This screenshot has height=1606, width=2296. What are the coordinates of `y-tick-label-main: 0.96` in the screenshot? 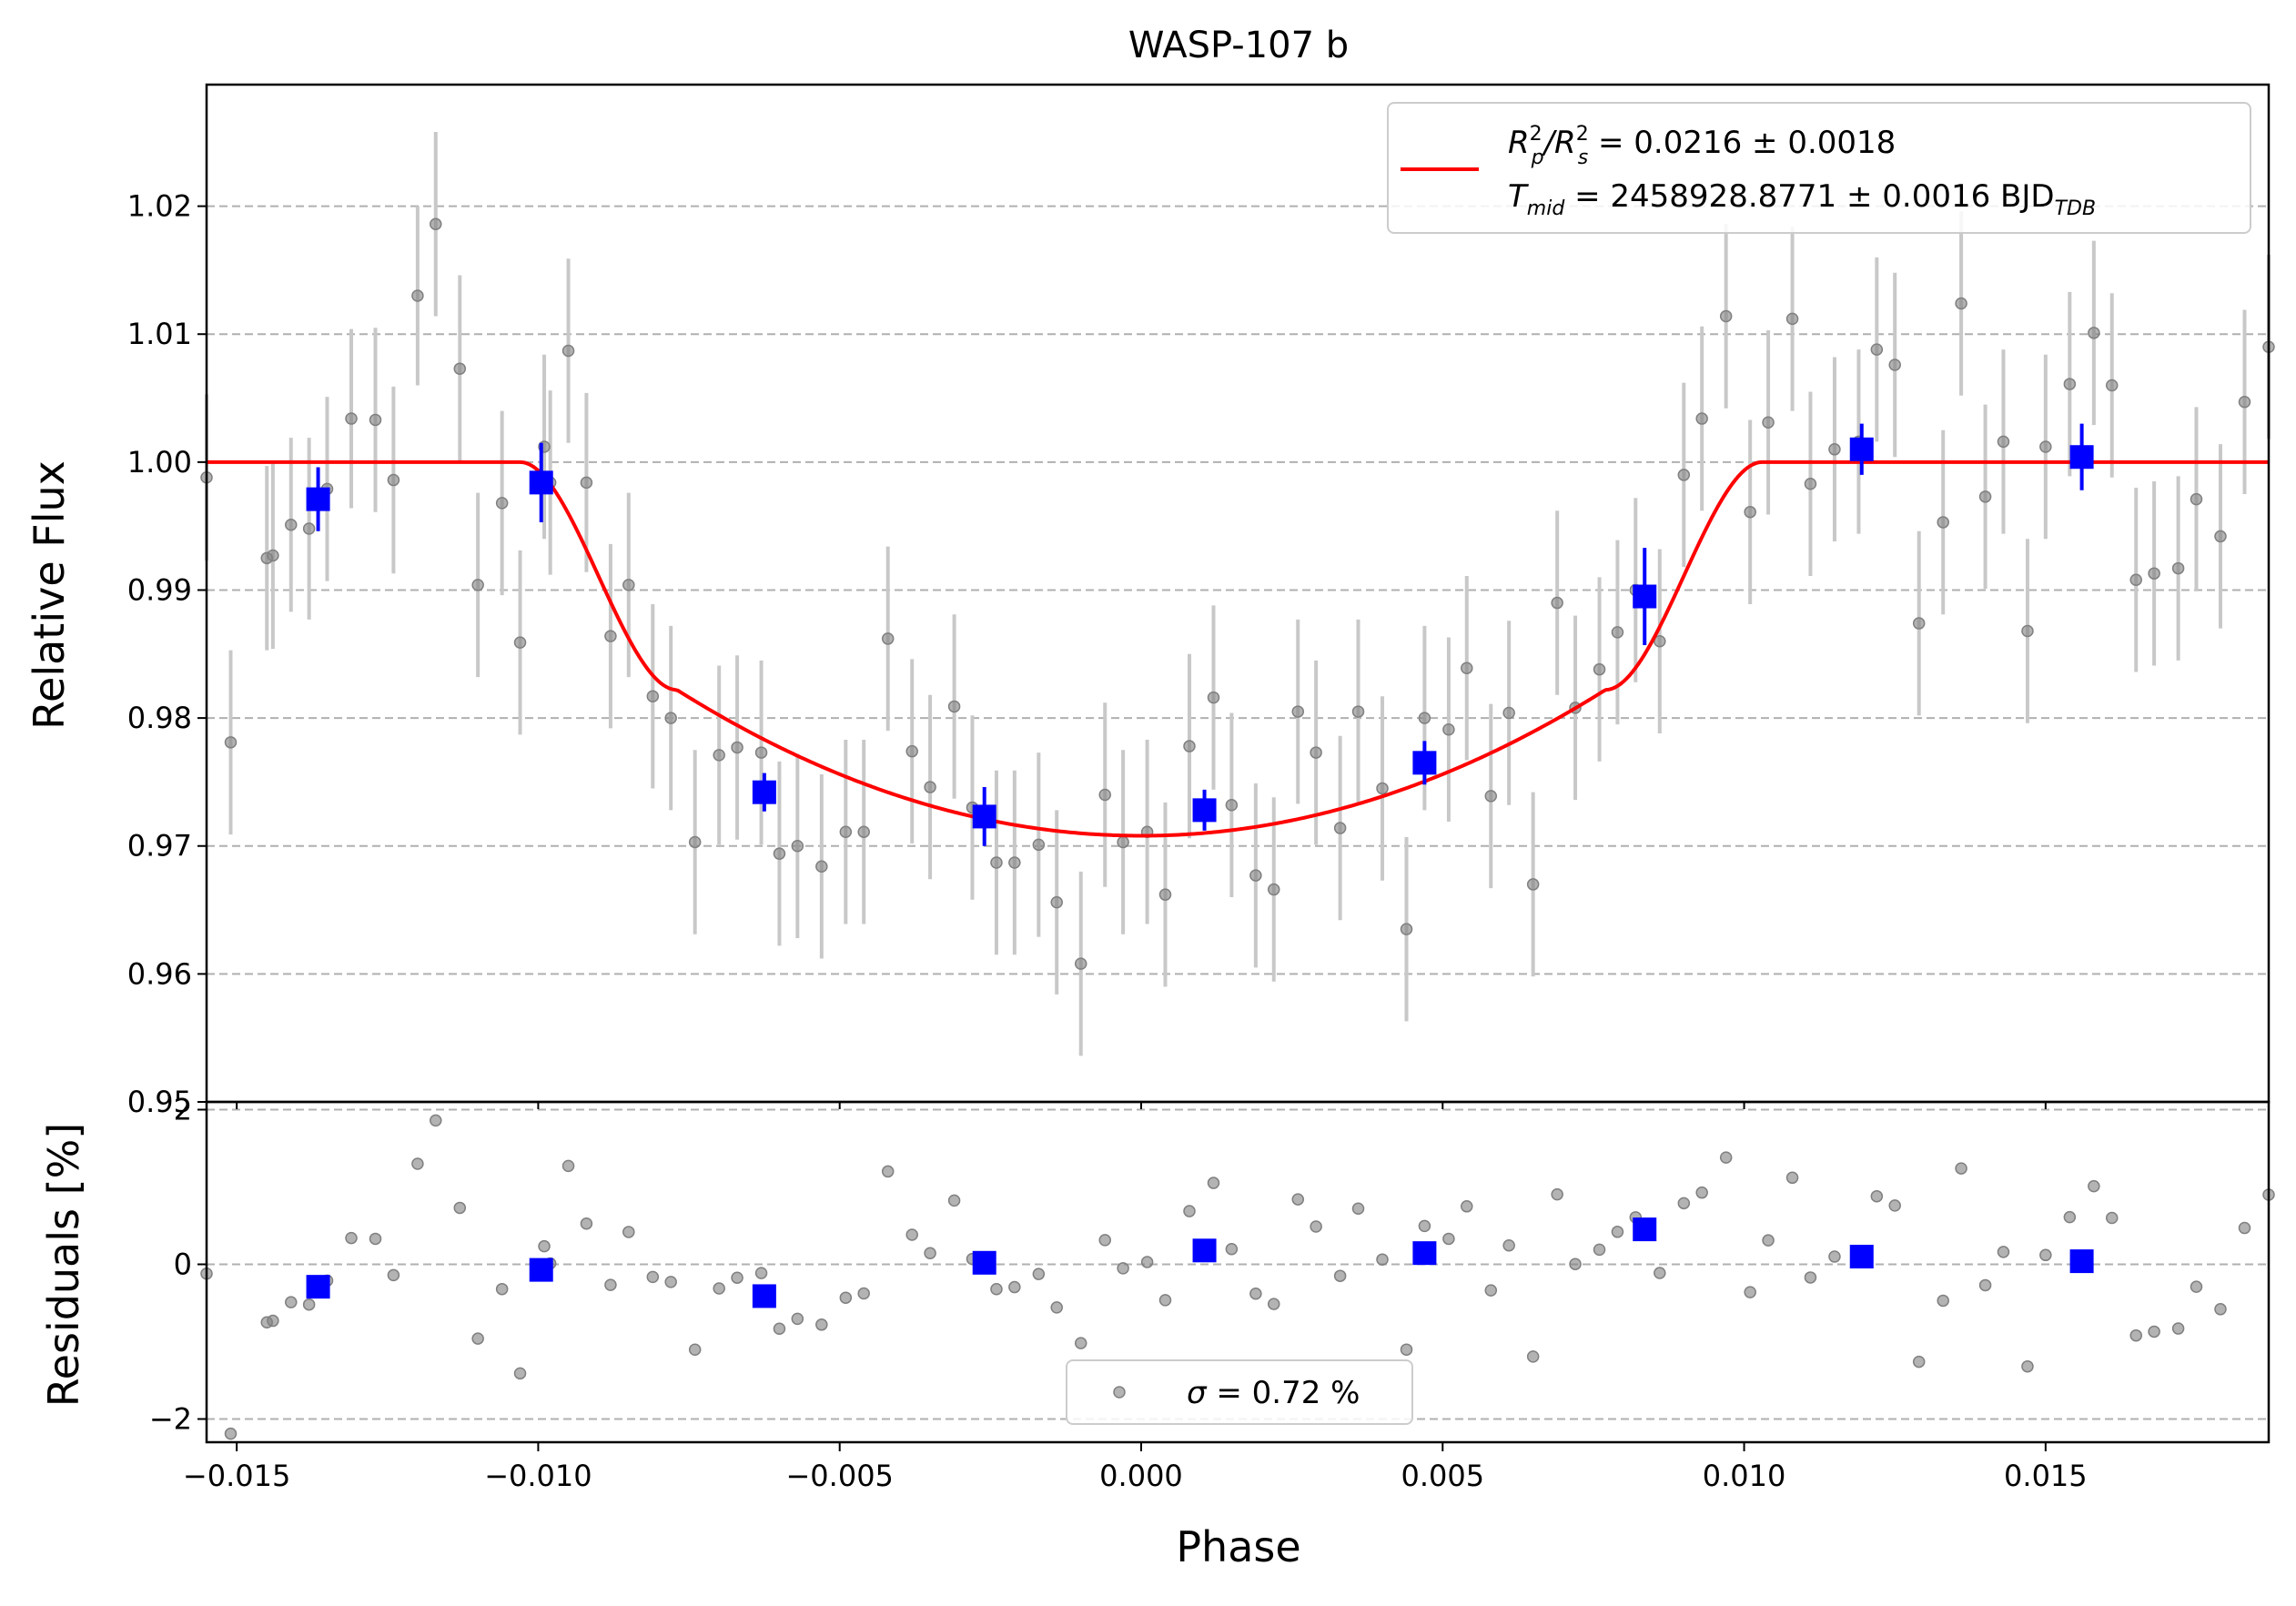 It's located at (160, 973).